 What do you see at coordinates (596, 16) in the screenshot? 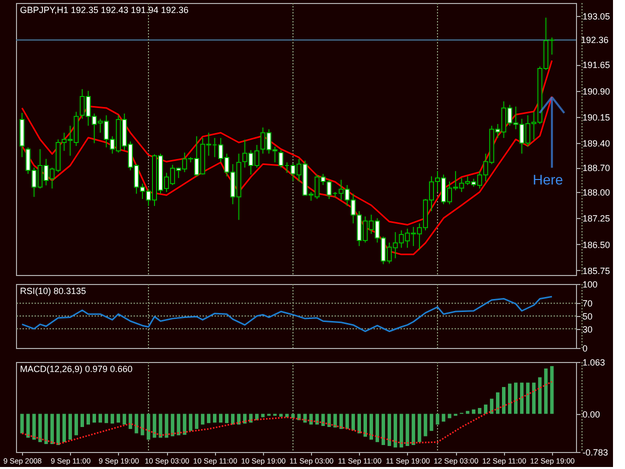
I see `y-tick-label: 193.05` at bounding box center [596, 16].